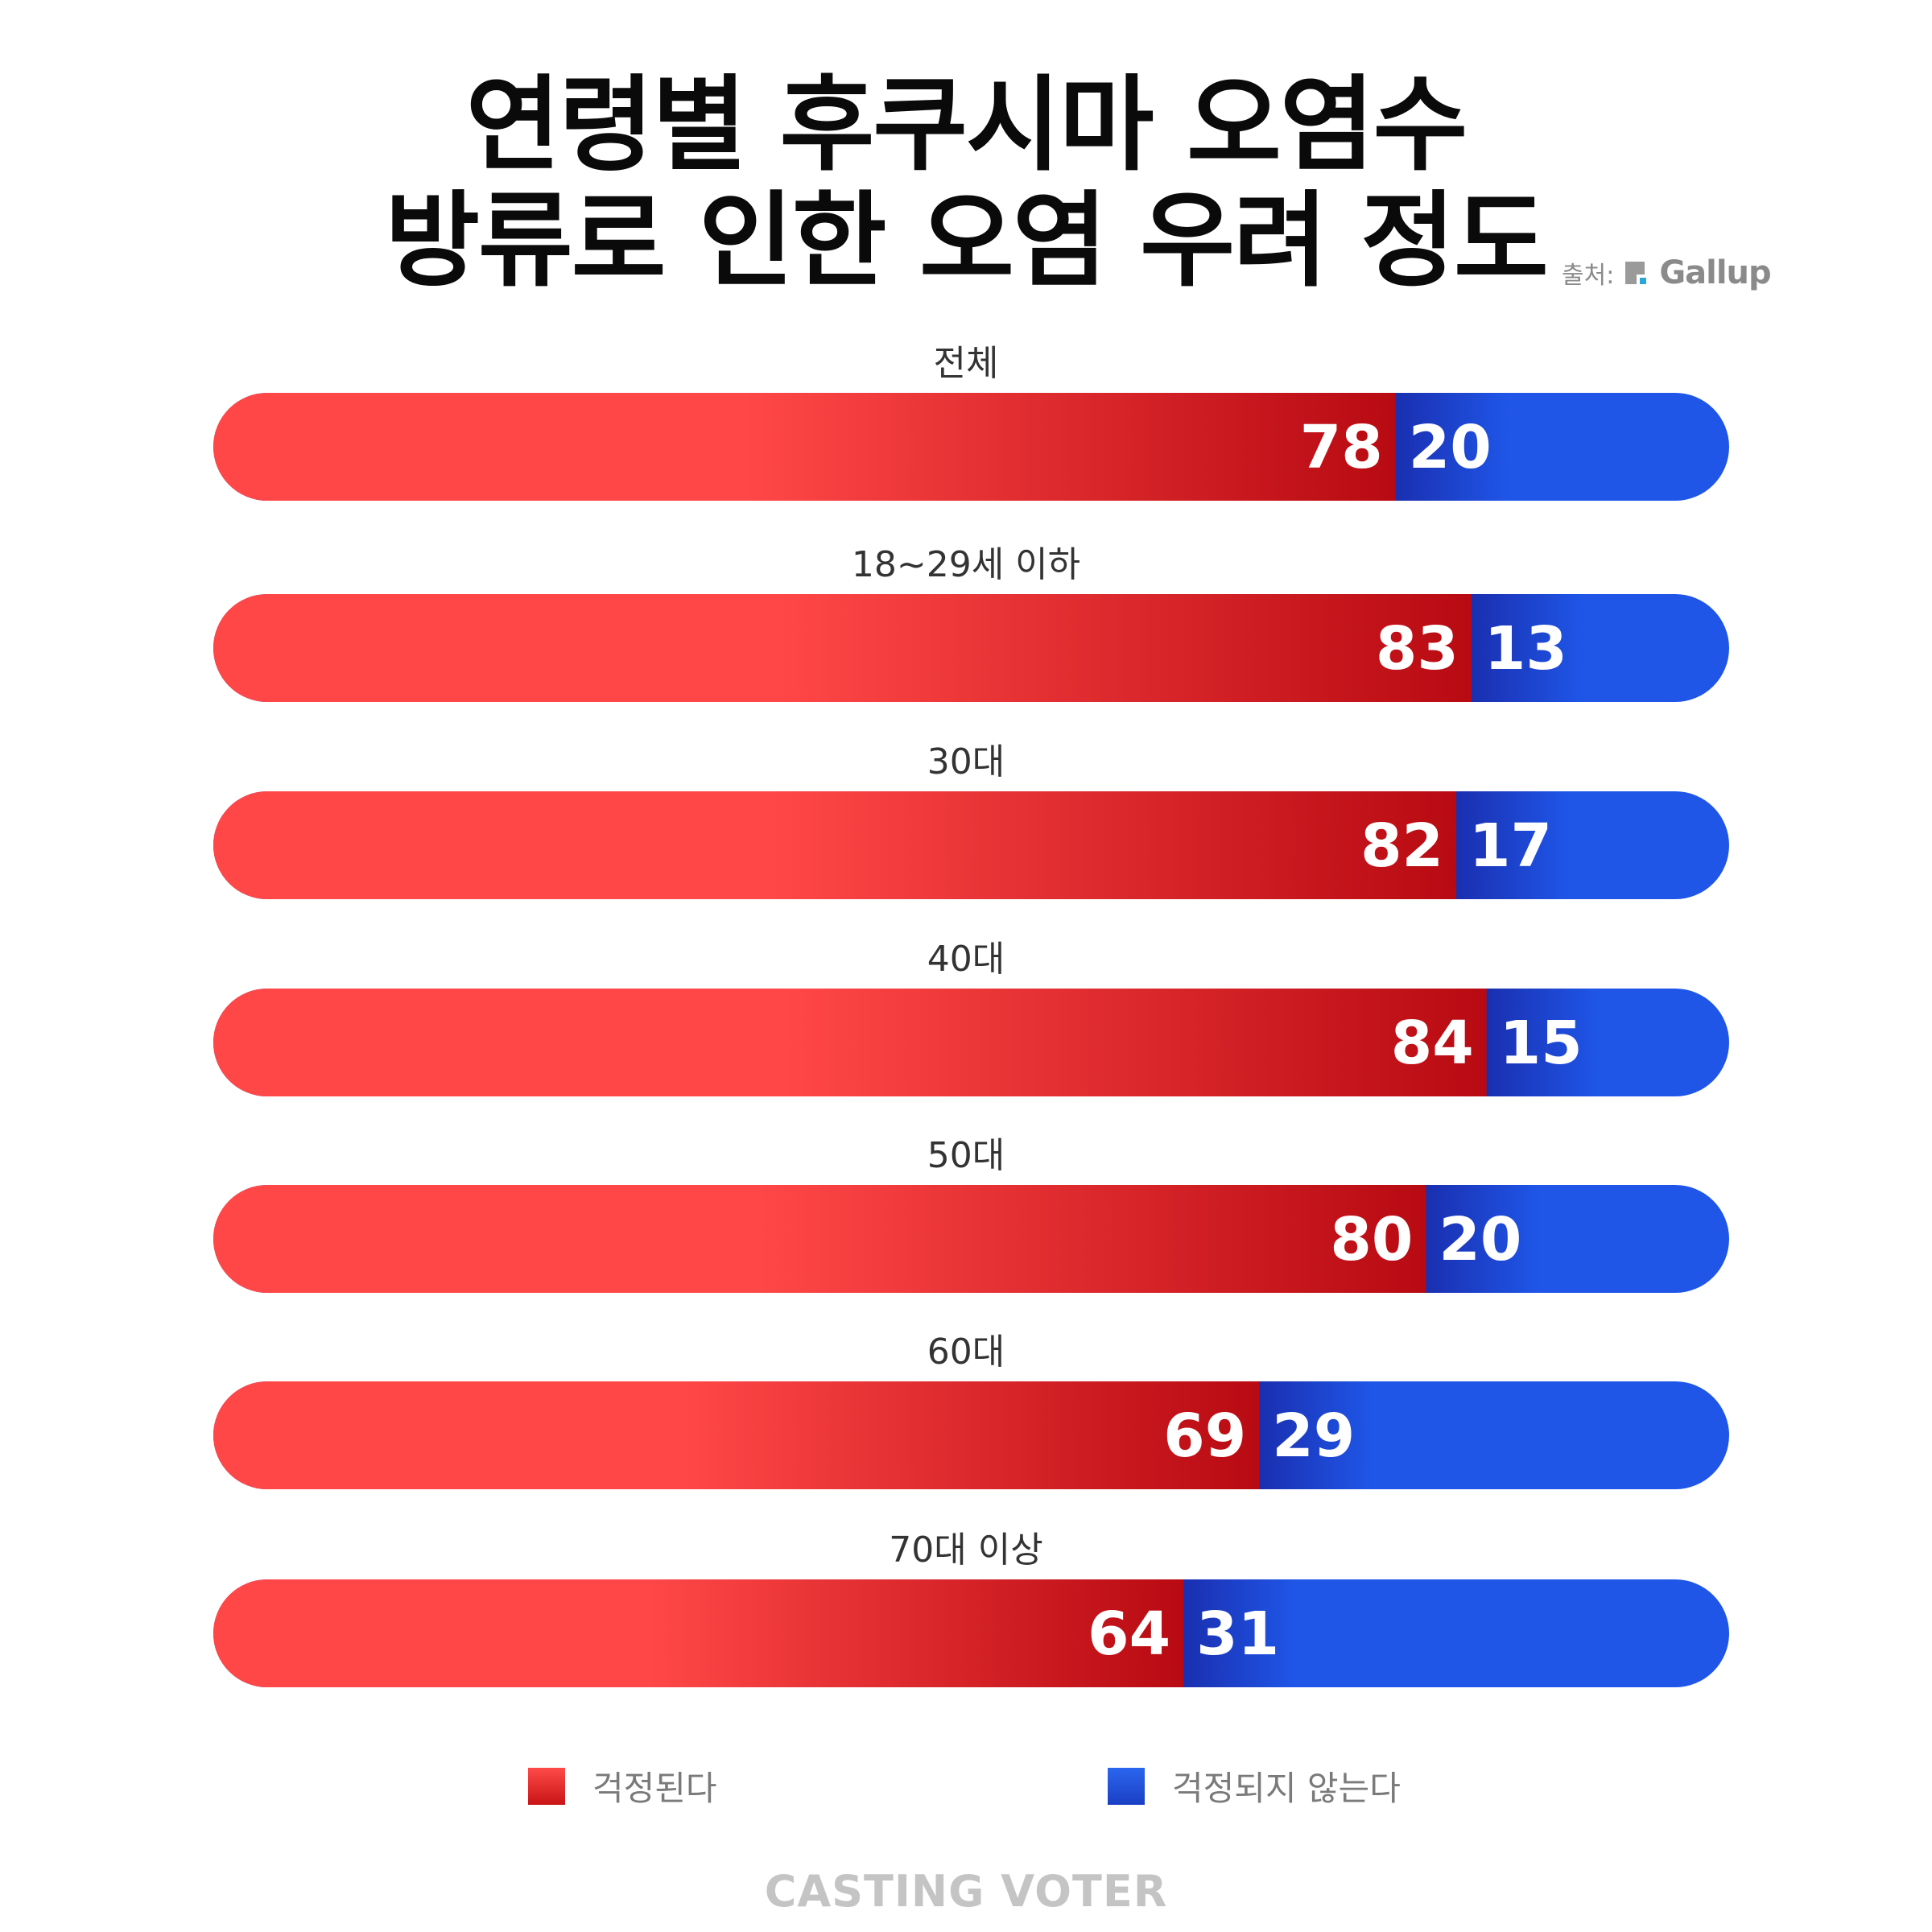 This screenshot has height=1932, width=1932. I want to click on category-label: 60대, so click(966, 1352).